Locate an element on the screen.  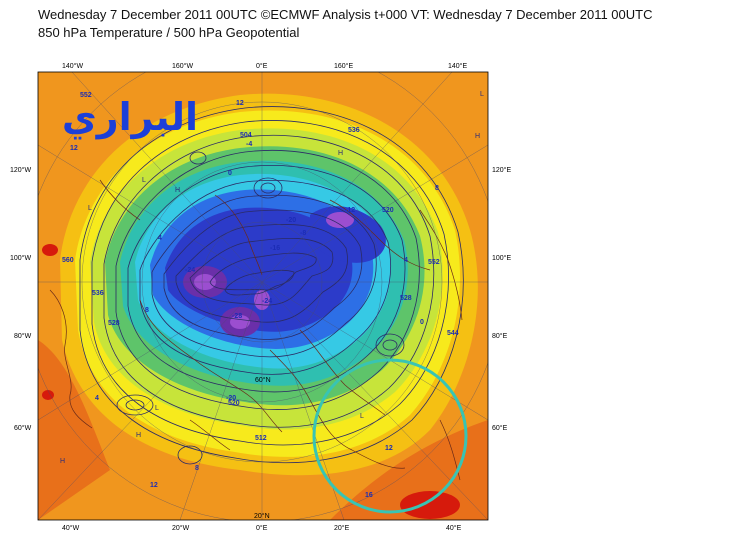
lon-label: 20°W is located at coordinates (181, 528).